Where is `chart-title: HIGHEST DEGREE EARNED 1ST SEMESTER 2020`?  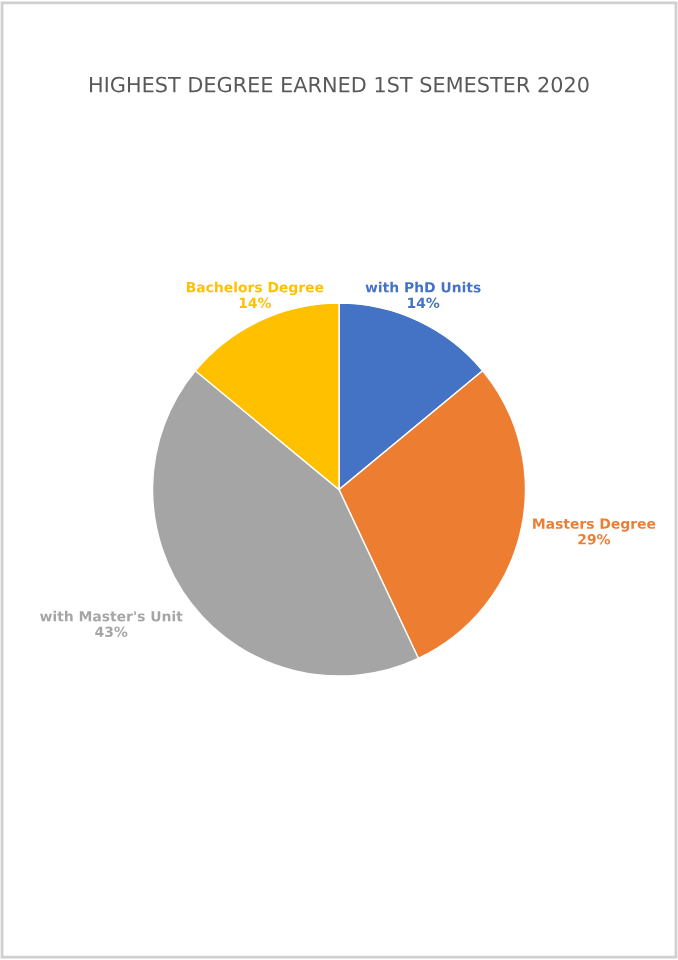
chart-title: HIGHEST DEGREE EARNED 1ST SEMESTER 2020 is located at coordinates (339, 84).